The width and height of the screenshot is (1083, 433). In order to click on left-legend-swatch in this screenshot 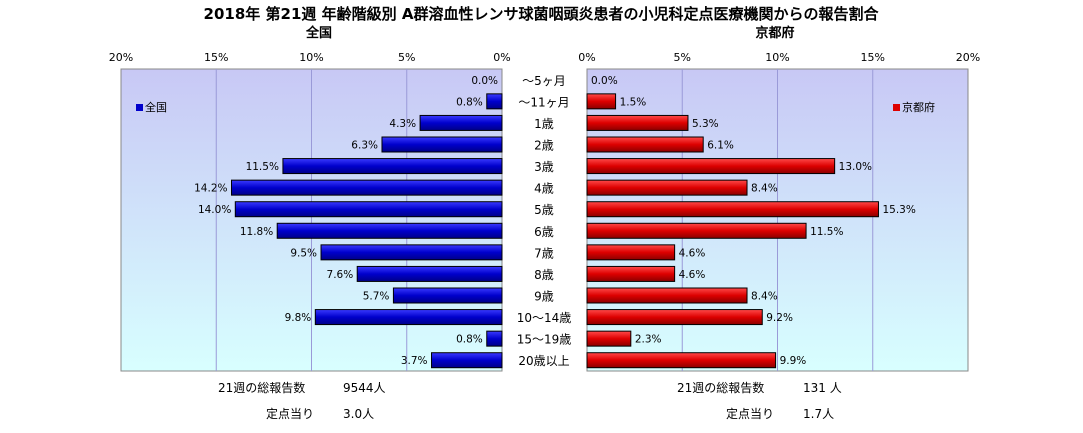, I will do `click(139, 107)`.